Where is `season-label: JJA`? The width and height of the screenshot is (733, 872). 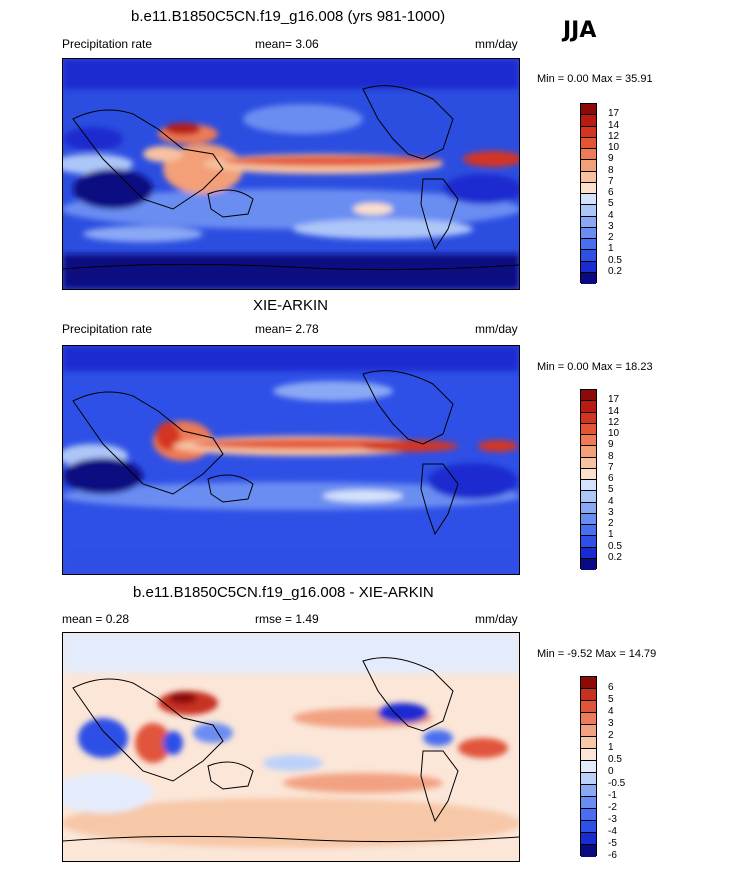 season-label: JJA is located at coordinates (580, 30).